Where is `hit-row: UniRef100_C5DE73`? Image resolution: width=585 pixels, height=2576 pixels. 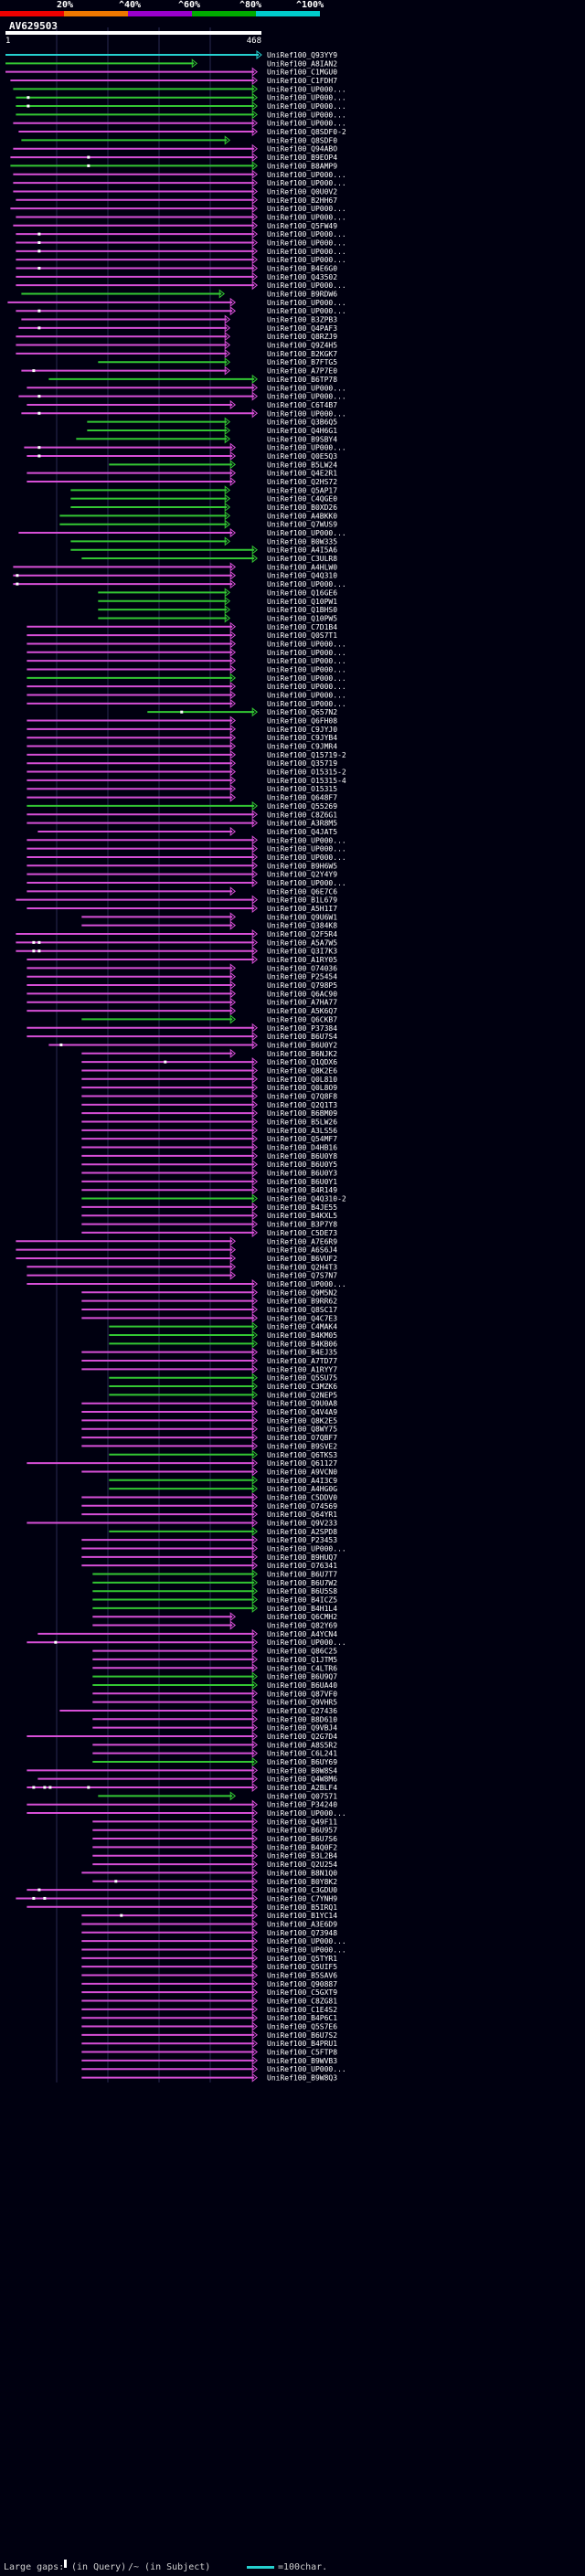 hit-row: UniRef100_C5DE73 is located at coordinates (209, 1232).